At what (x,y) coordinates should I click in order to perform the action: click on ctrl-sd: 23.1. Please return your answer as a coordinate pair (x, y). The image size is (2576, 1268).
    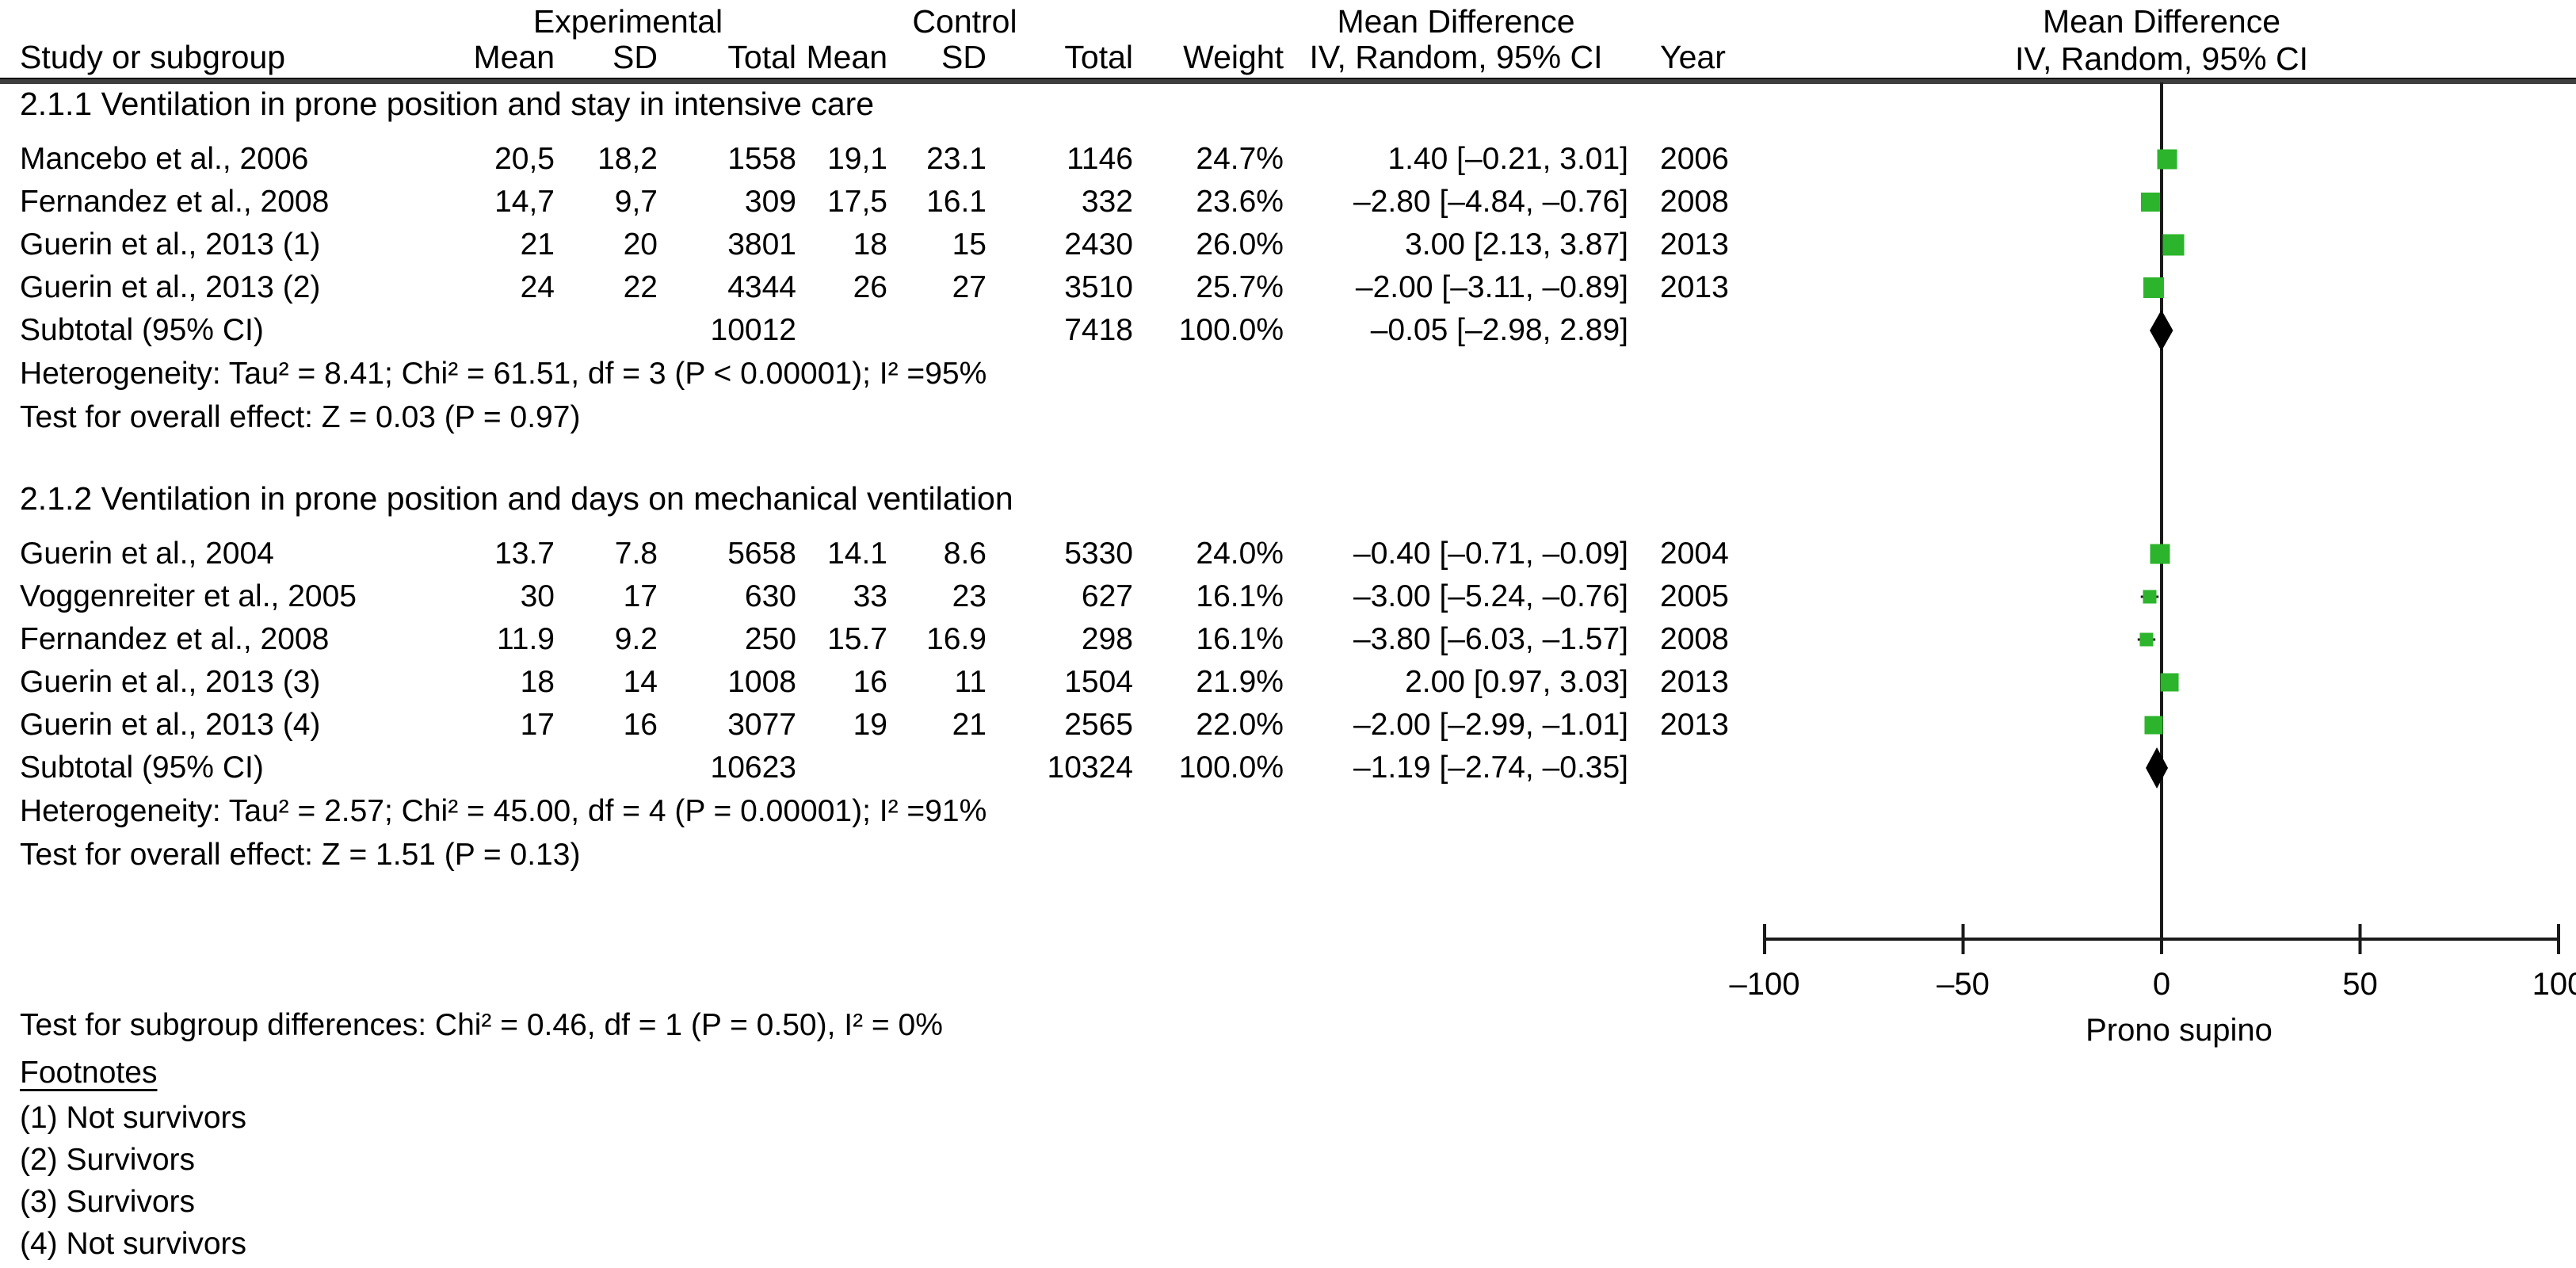
    Looking at the image, I should click on (956, 159).